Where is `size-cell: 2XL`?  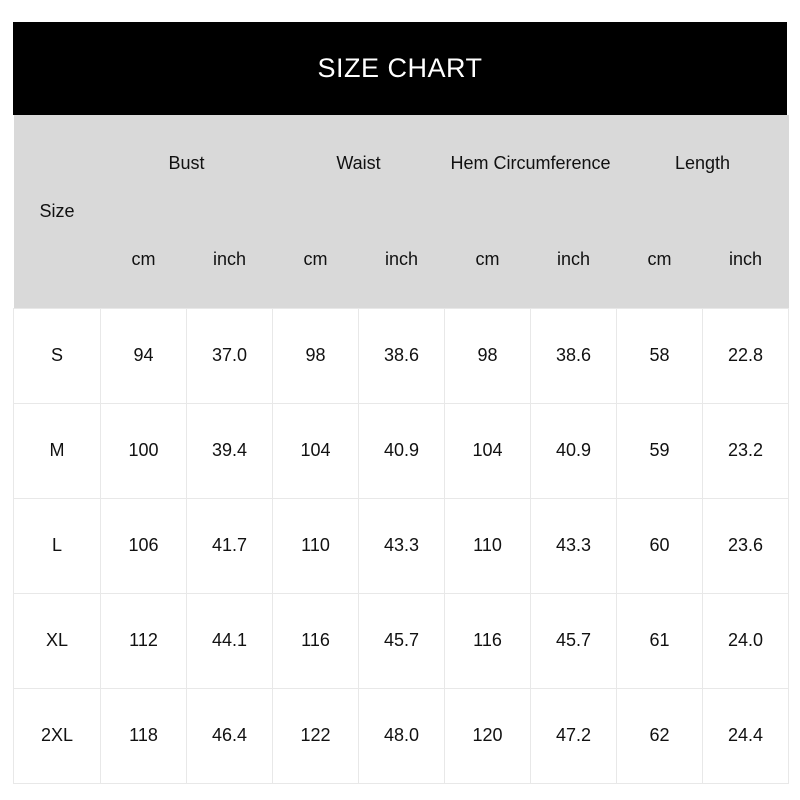 size-cell: 2XL is located at coordinates (57, 735).